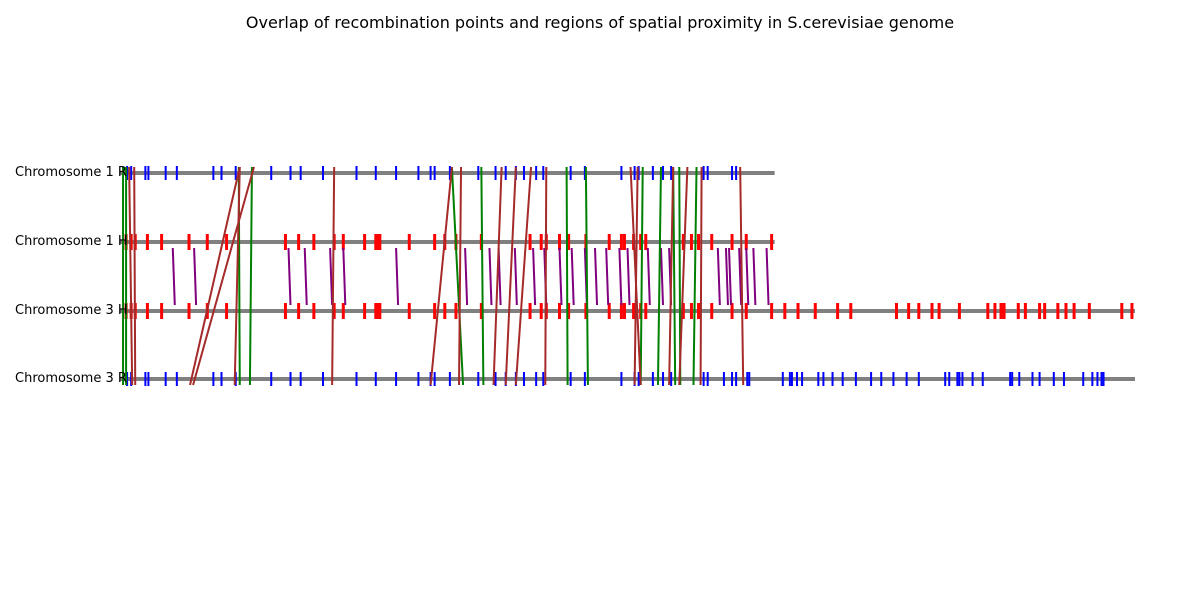  I want to click on chromosome-label-c1r: Chromosome 1 R, so click(71, 172).